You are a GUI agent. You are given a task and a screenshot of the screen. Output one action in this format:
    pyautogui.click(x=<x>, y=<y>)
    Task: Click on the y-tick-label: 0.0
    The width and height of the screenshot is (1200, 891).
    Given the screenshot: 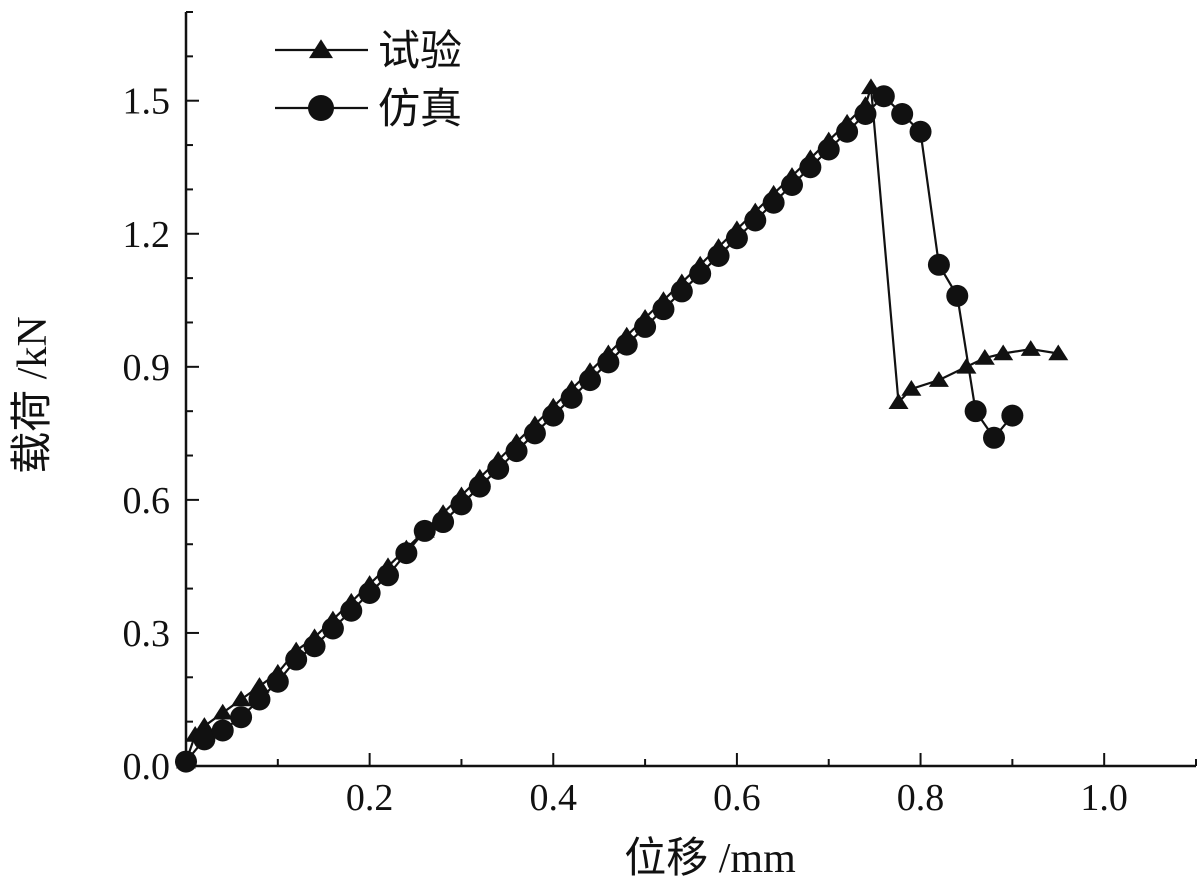 What is the action you would take?
    pyautogui.click(x=147, y=767)
    